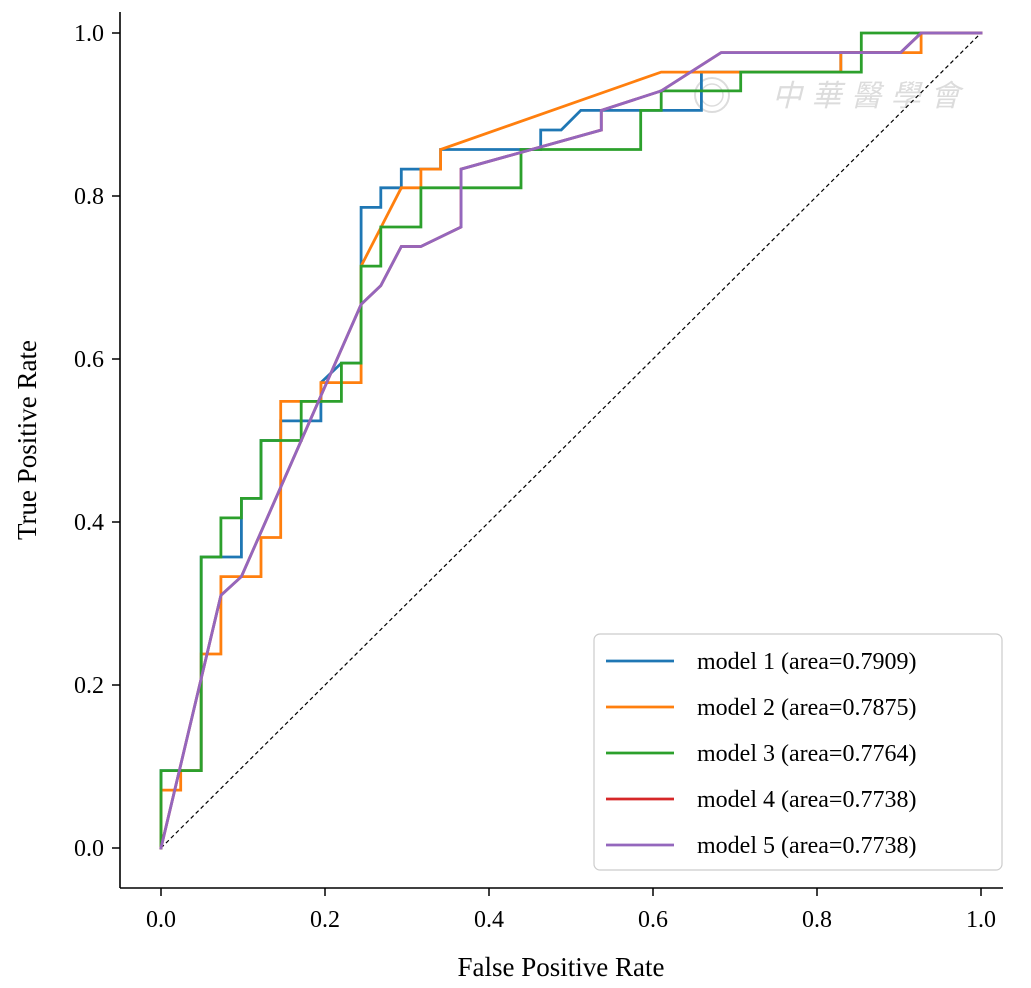 This screenshot has height=988, width=1031. What do you see at coordinates (806, 662) in the screenshot?
I see `legend-label-model-1: model 1 (area=0.7909)` at bounding box center [806, 662].